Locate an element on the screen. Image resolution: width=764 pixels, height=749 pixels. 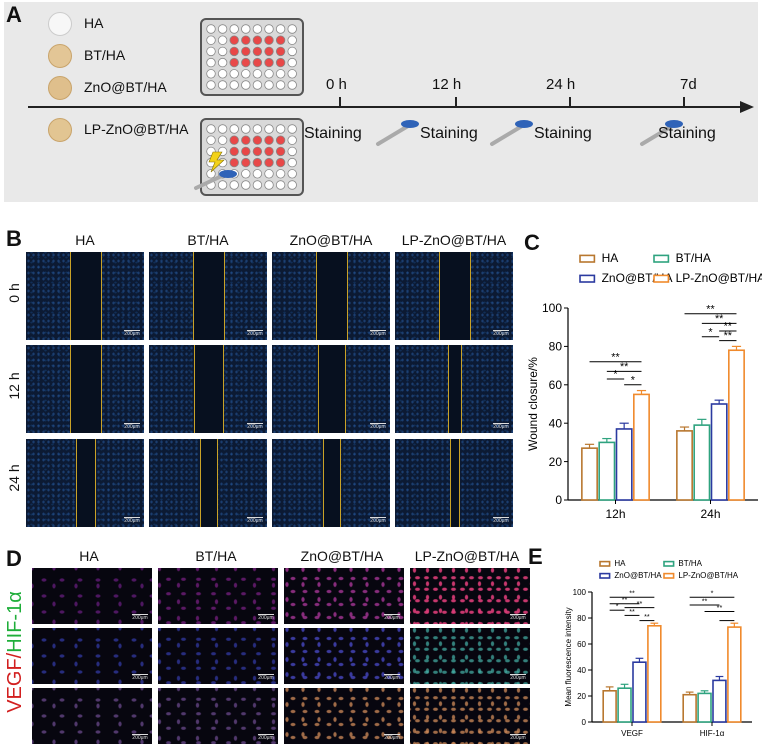
zno-bt-ha-disk-icon is located at coordinates (60, 88).